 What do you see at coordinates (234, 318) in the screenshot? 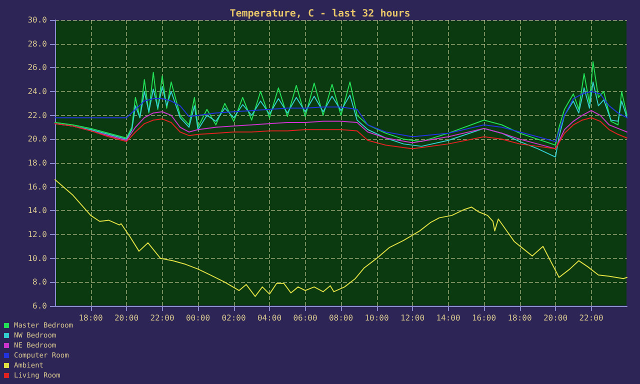
I see `x-tick-label: 02:00` at bounding box center [234, 318].